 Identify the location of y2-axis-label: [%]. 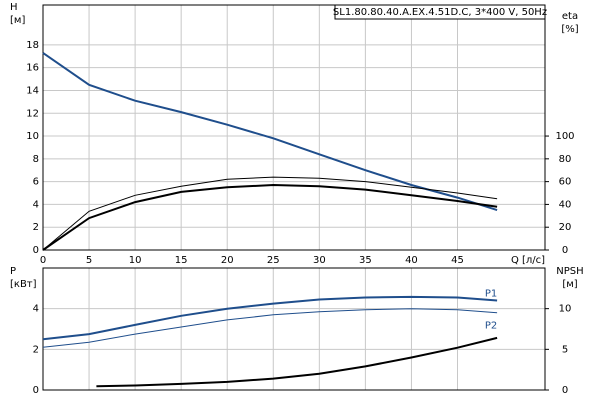
(569, 29).